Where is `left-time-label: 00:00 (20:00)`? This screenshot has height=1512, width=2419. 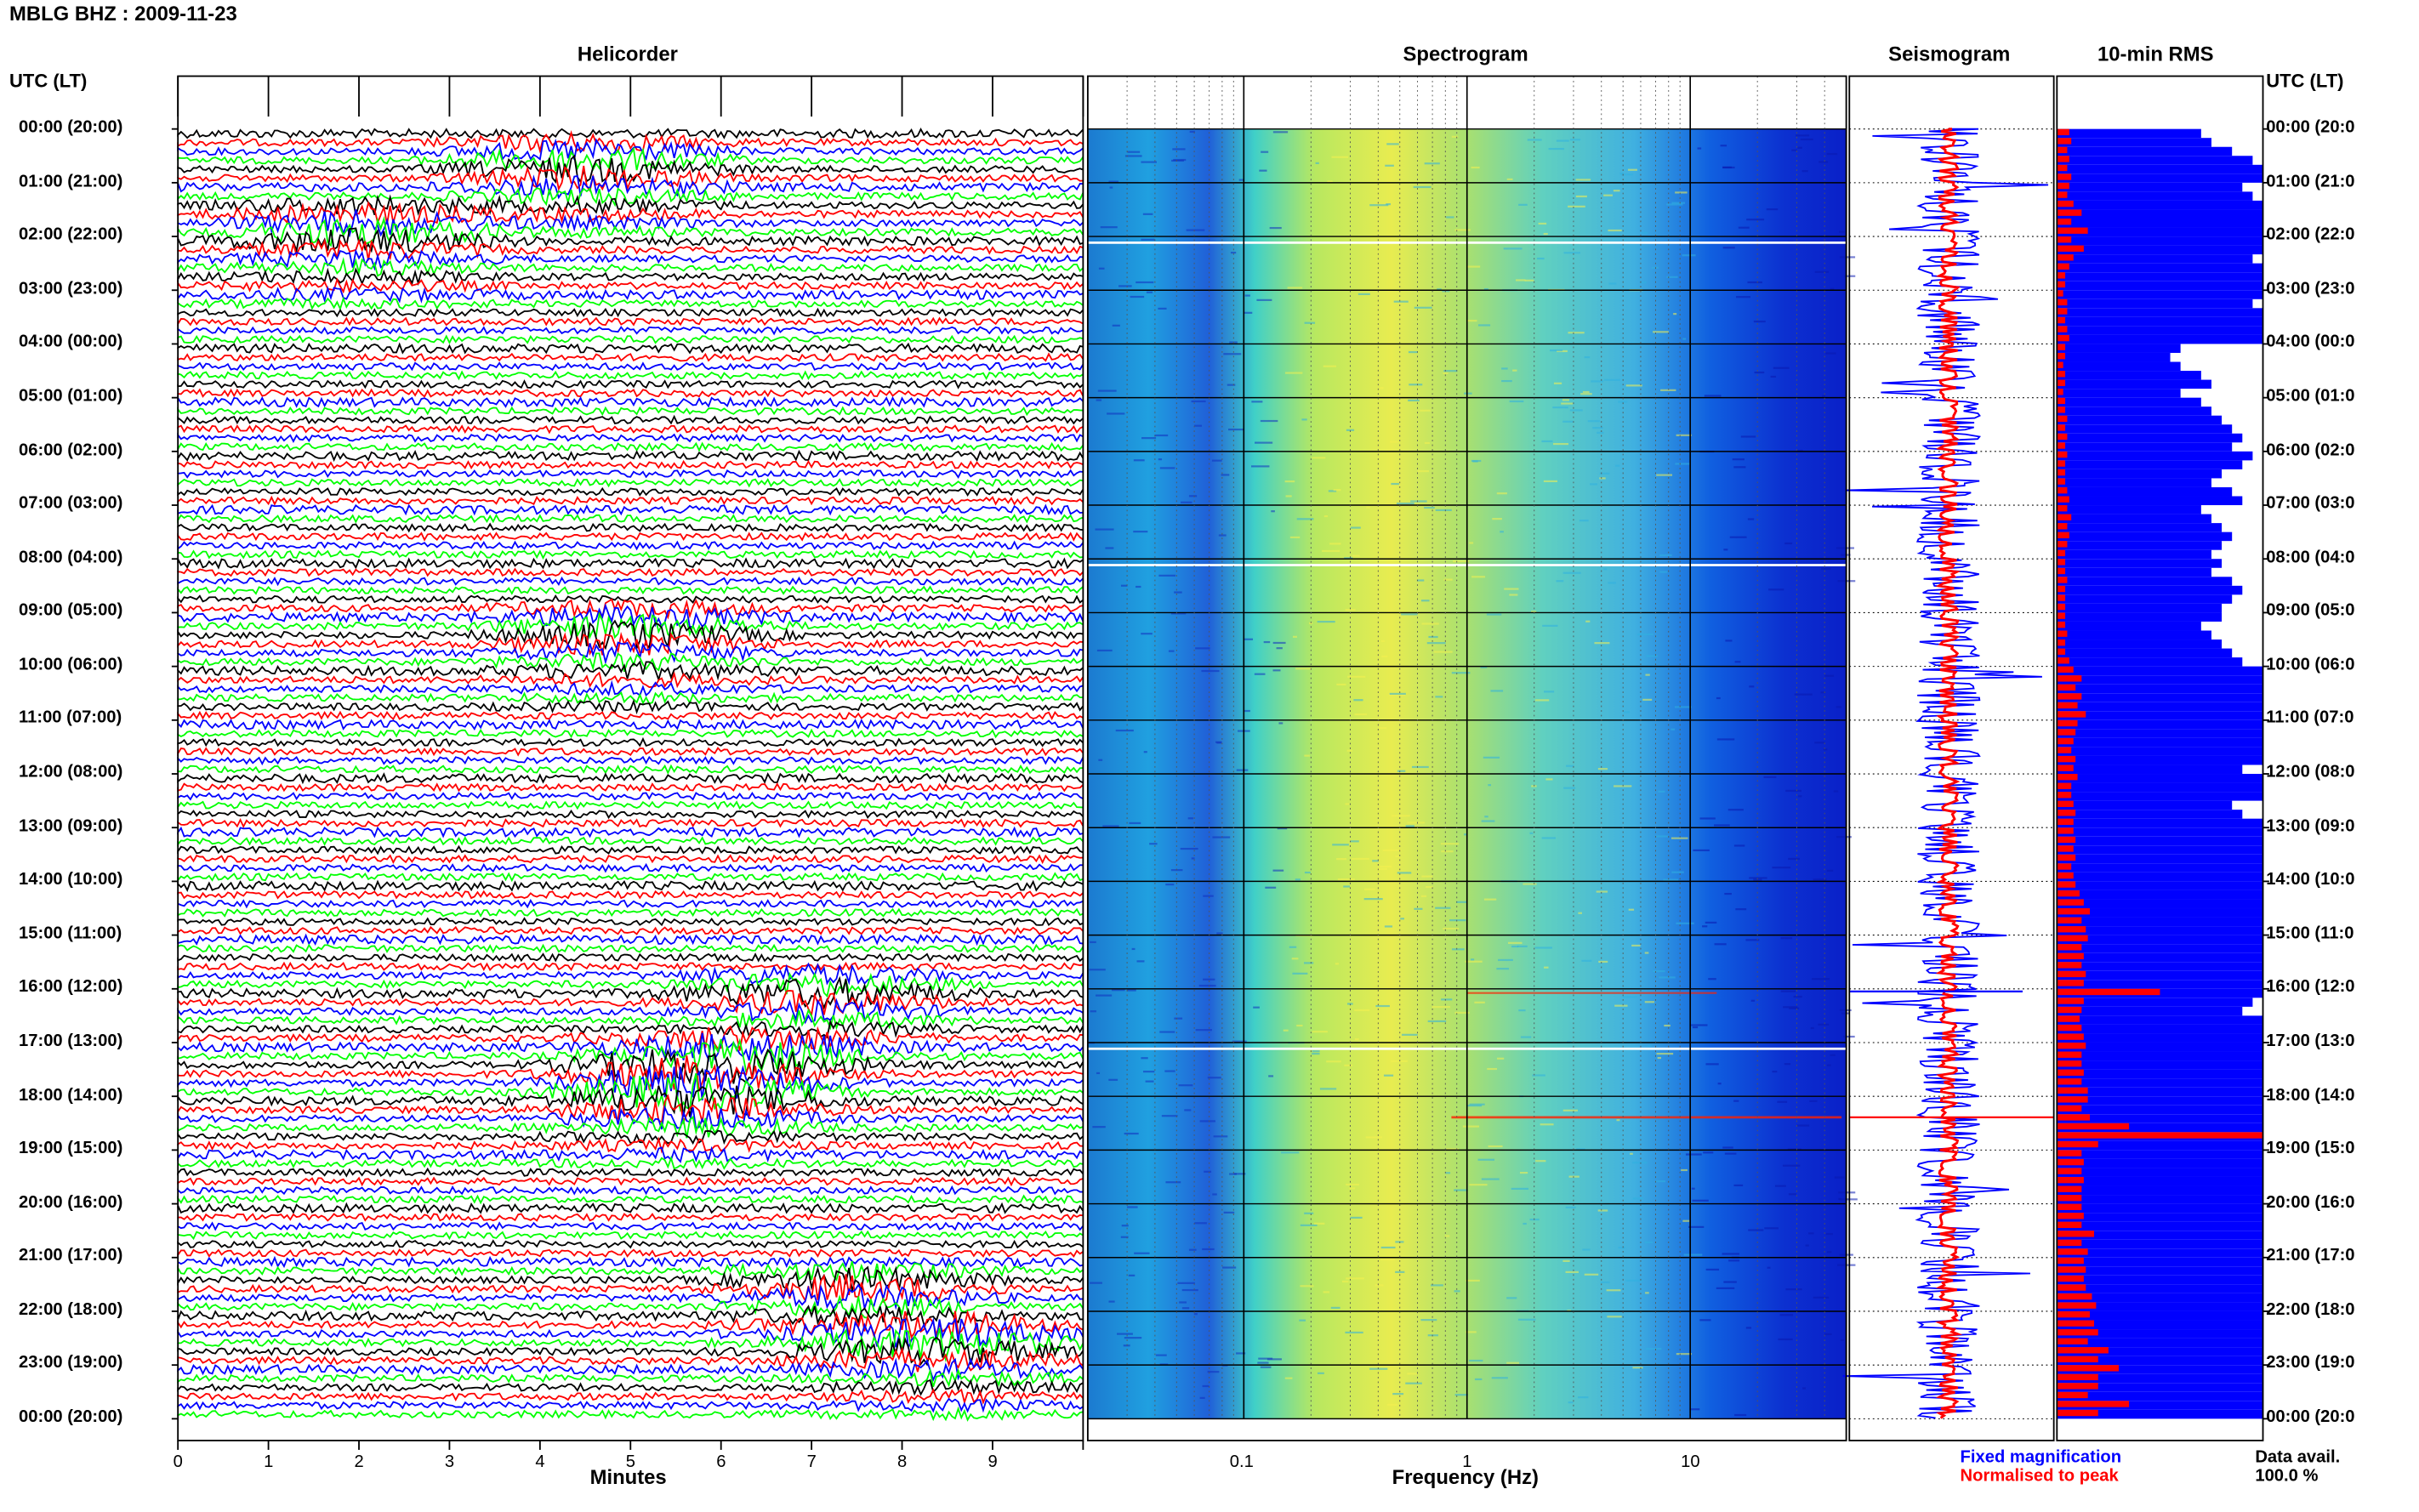 left-time-label: 00:00 (20:00) is located at coordinates (71, 127).